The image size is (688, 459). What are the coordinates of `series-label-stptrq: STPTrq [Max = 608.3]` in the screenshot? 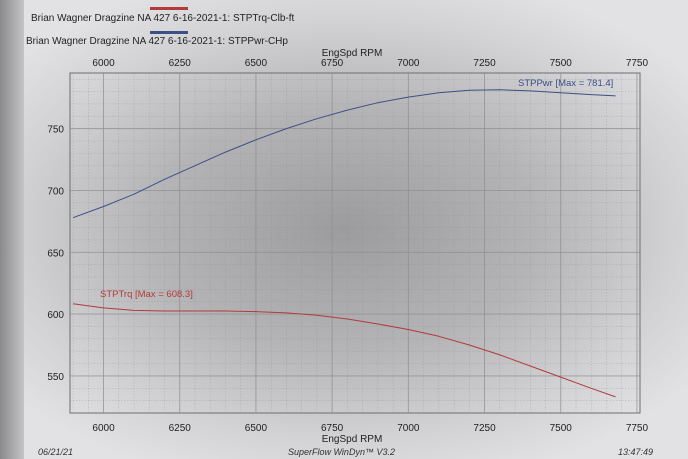 It's located at (146, 294).